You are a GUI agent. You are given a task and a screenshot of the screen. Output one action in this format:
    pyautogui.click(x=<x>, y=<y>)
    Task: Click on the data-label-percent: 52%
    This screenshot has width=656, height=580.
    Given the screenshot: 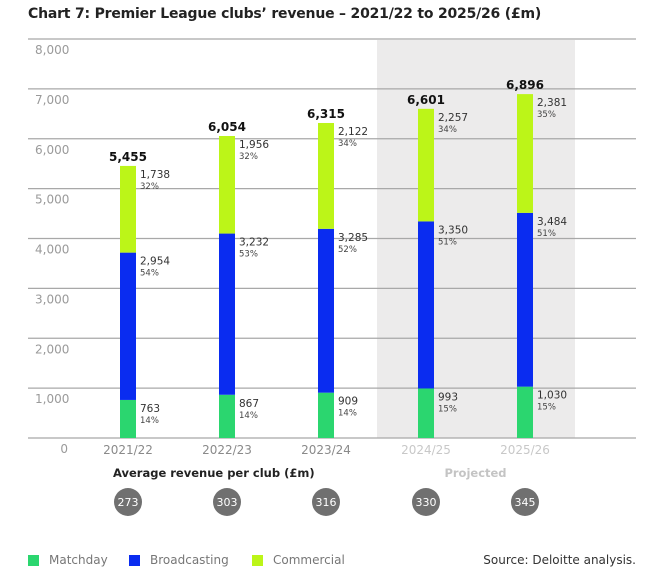 What is the action you would take?
    pyautogui.click(x=347, y=250)
    